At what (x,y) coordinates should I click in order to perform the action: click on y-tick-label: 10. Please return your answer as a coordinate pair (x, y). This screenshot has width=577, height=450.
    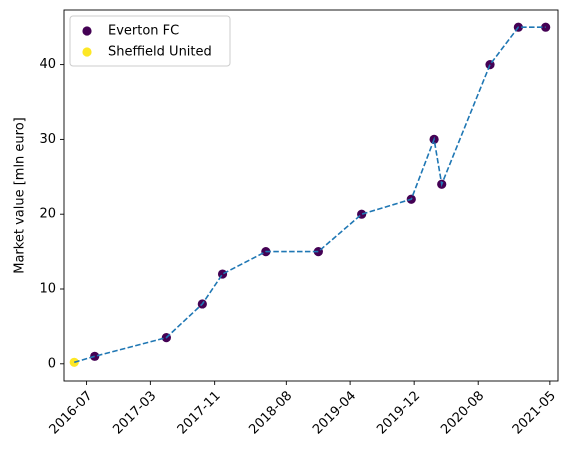
    Looking at the image, I should click on (47, 288).